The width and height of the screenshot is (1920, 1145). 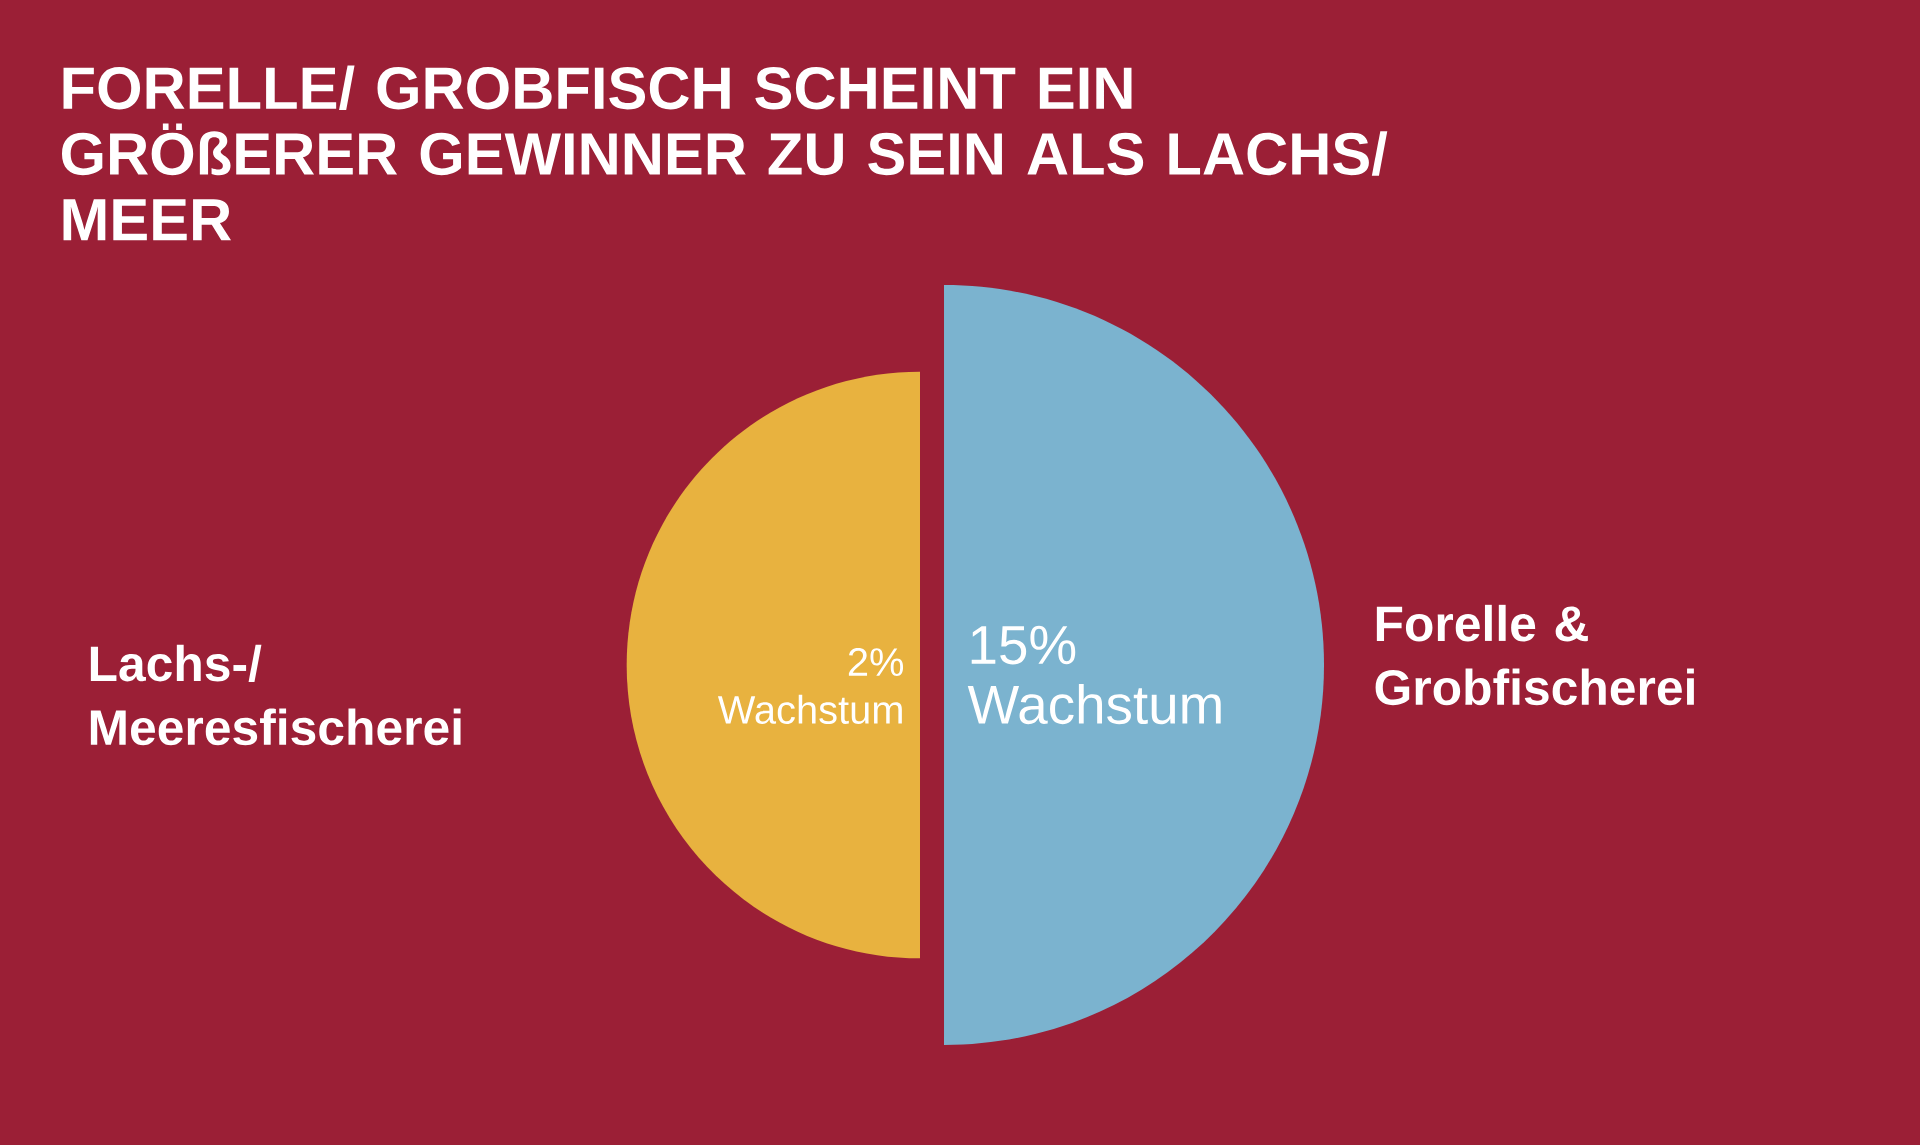 What do you see at coordinates (1094, 675) in the screenshot?
I see `data-label: 15% Wachstum` at bounding box center [1094, 675].